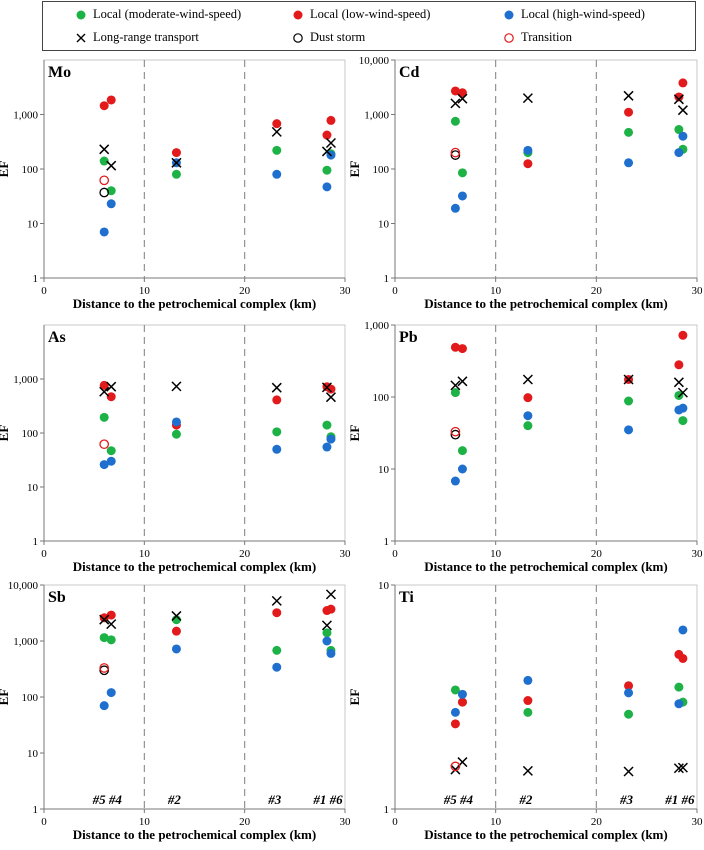 The height and width of the screenshot is (850, 704). I want to click on panel-title: Cd, so click(409, 72).